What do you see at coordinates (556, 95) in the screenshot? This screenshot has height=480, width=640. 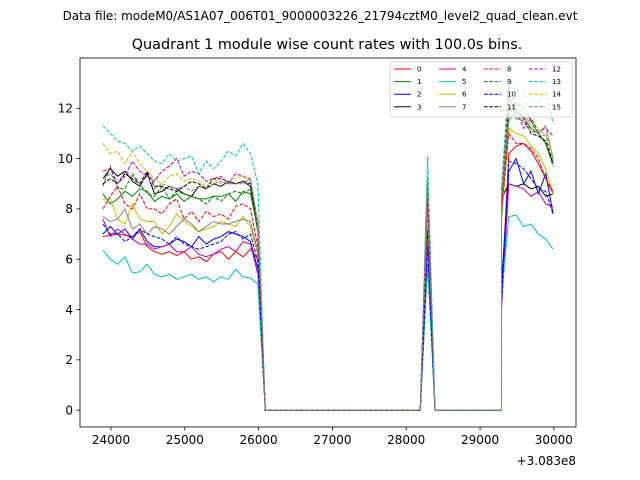 I see `legend-label-14: 14` at bounding box center [556, 95].